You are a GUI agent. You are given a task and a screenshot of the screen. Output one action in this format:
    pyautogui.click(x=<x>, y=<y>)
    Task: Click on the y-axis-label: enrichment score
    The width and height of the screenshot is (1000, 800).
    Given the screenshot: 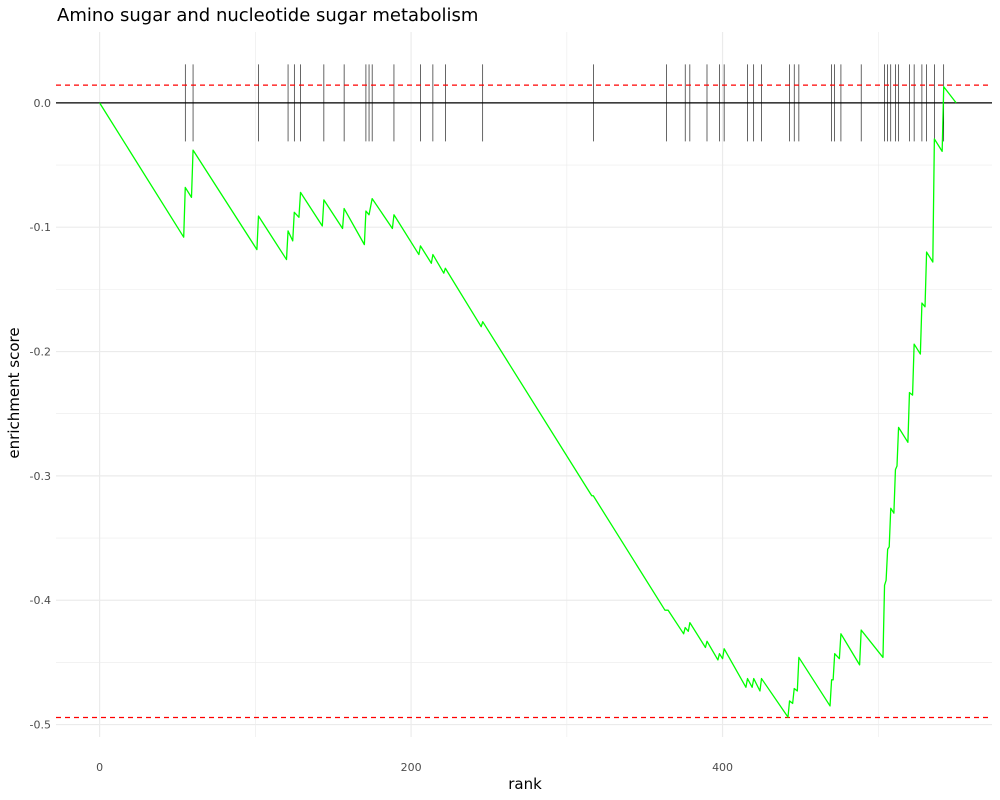 What is the action you would take?
    pyautogui.click(x=14, y=392)
    